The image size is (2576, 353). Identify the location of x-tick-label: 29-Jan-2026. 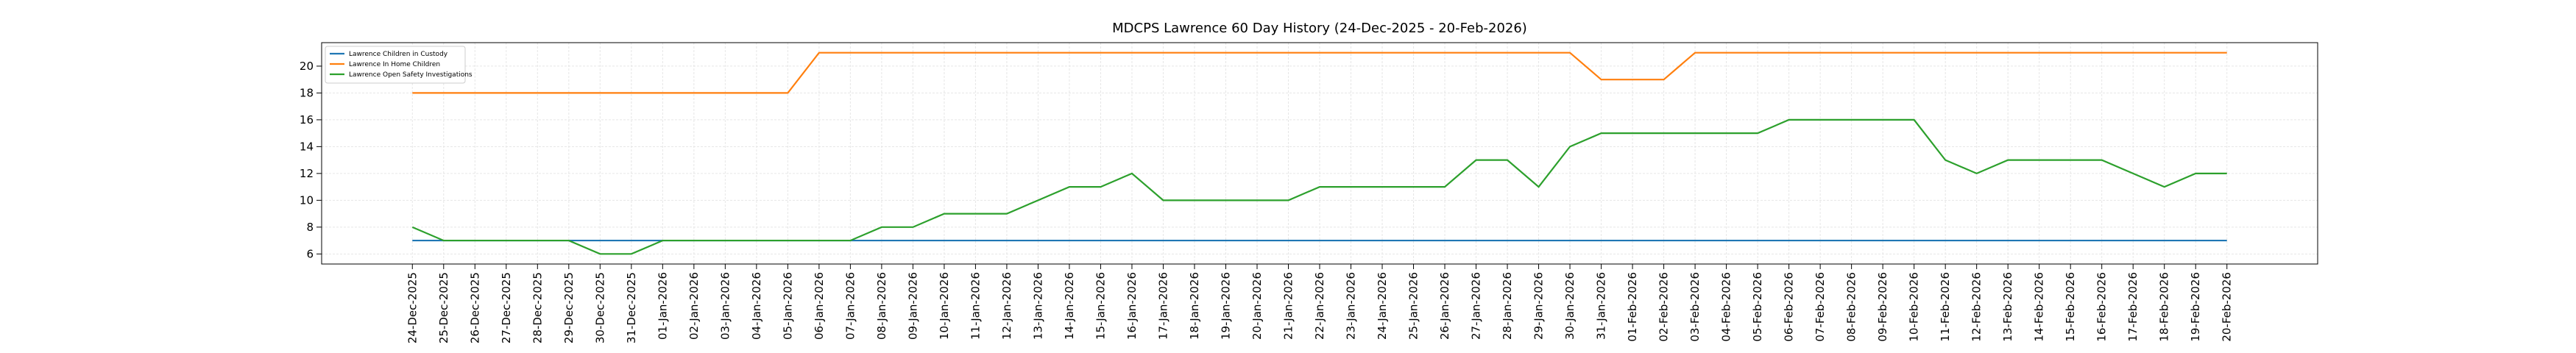
(1539, 306).